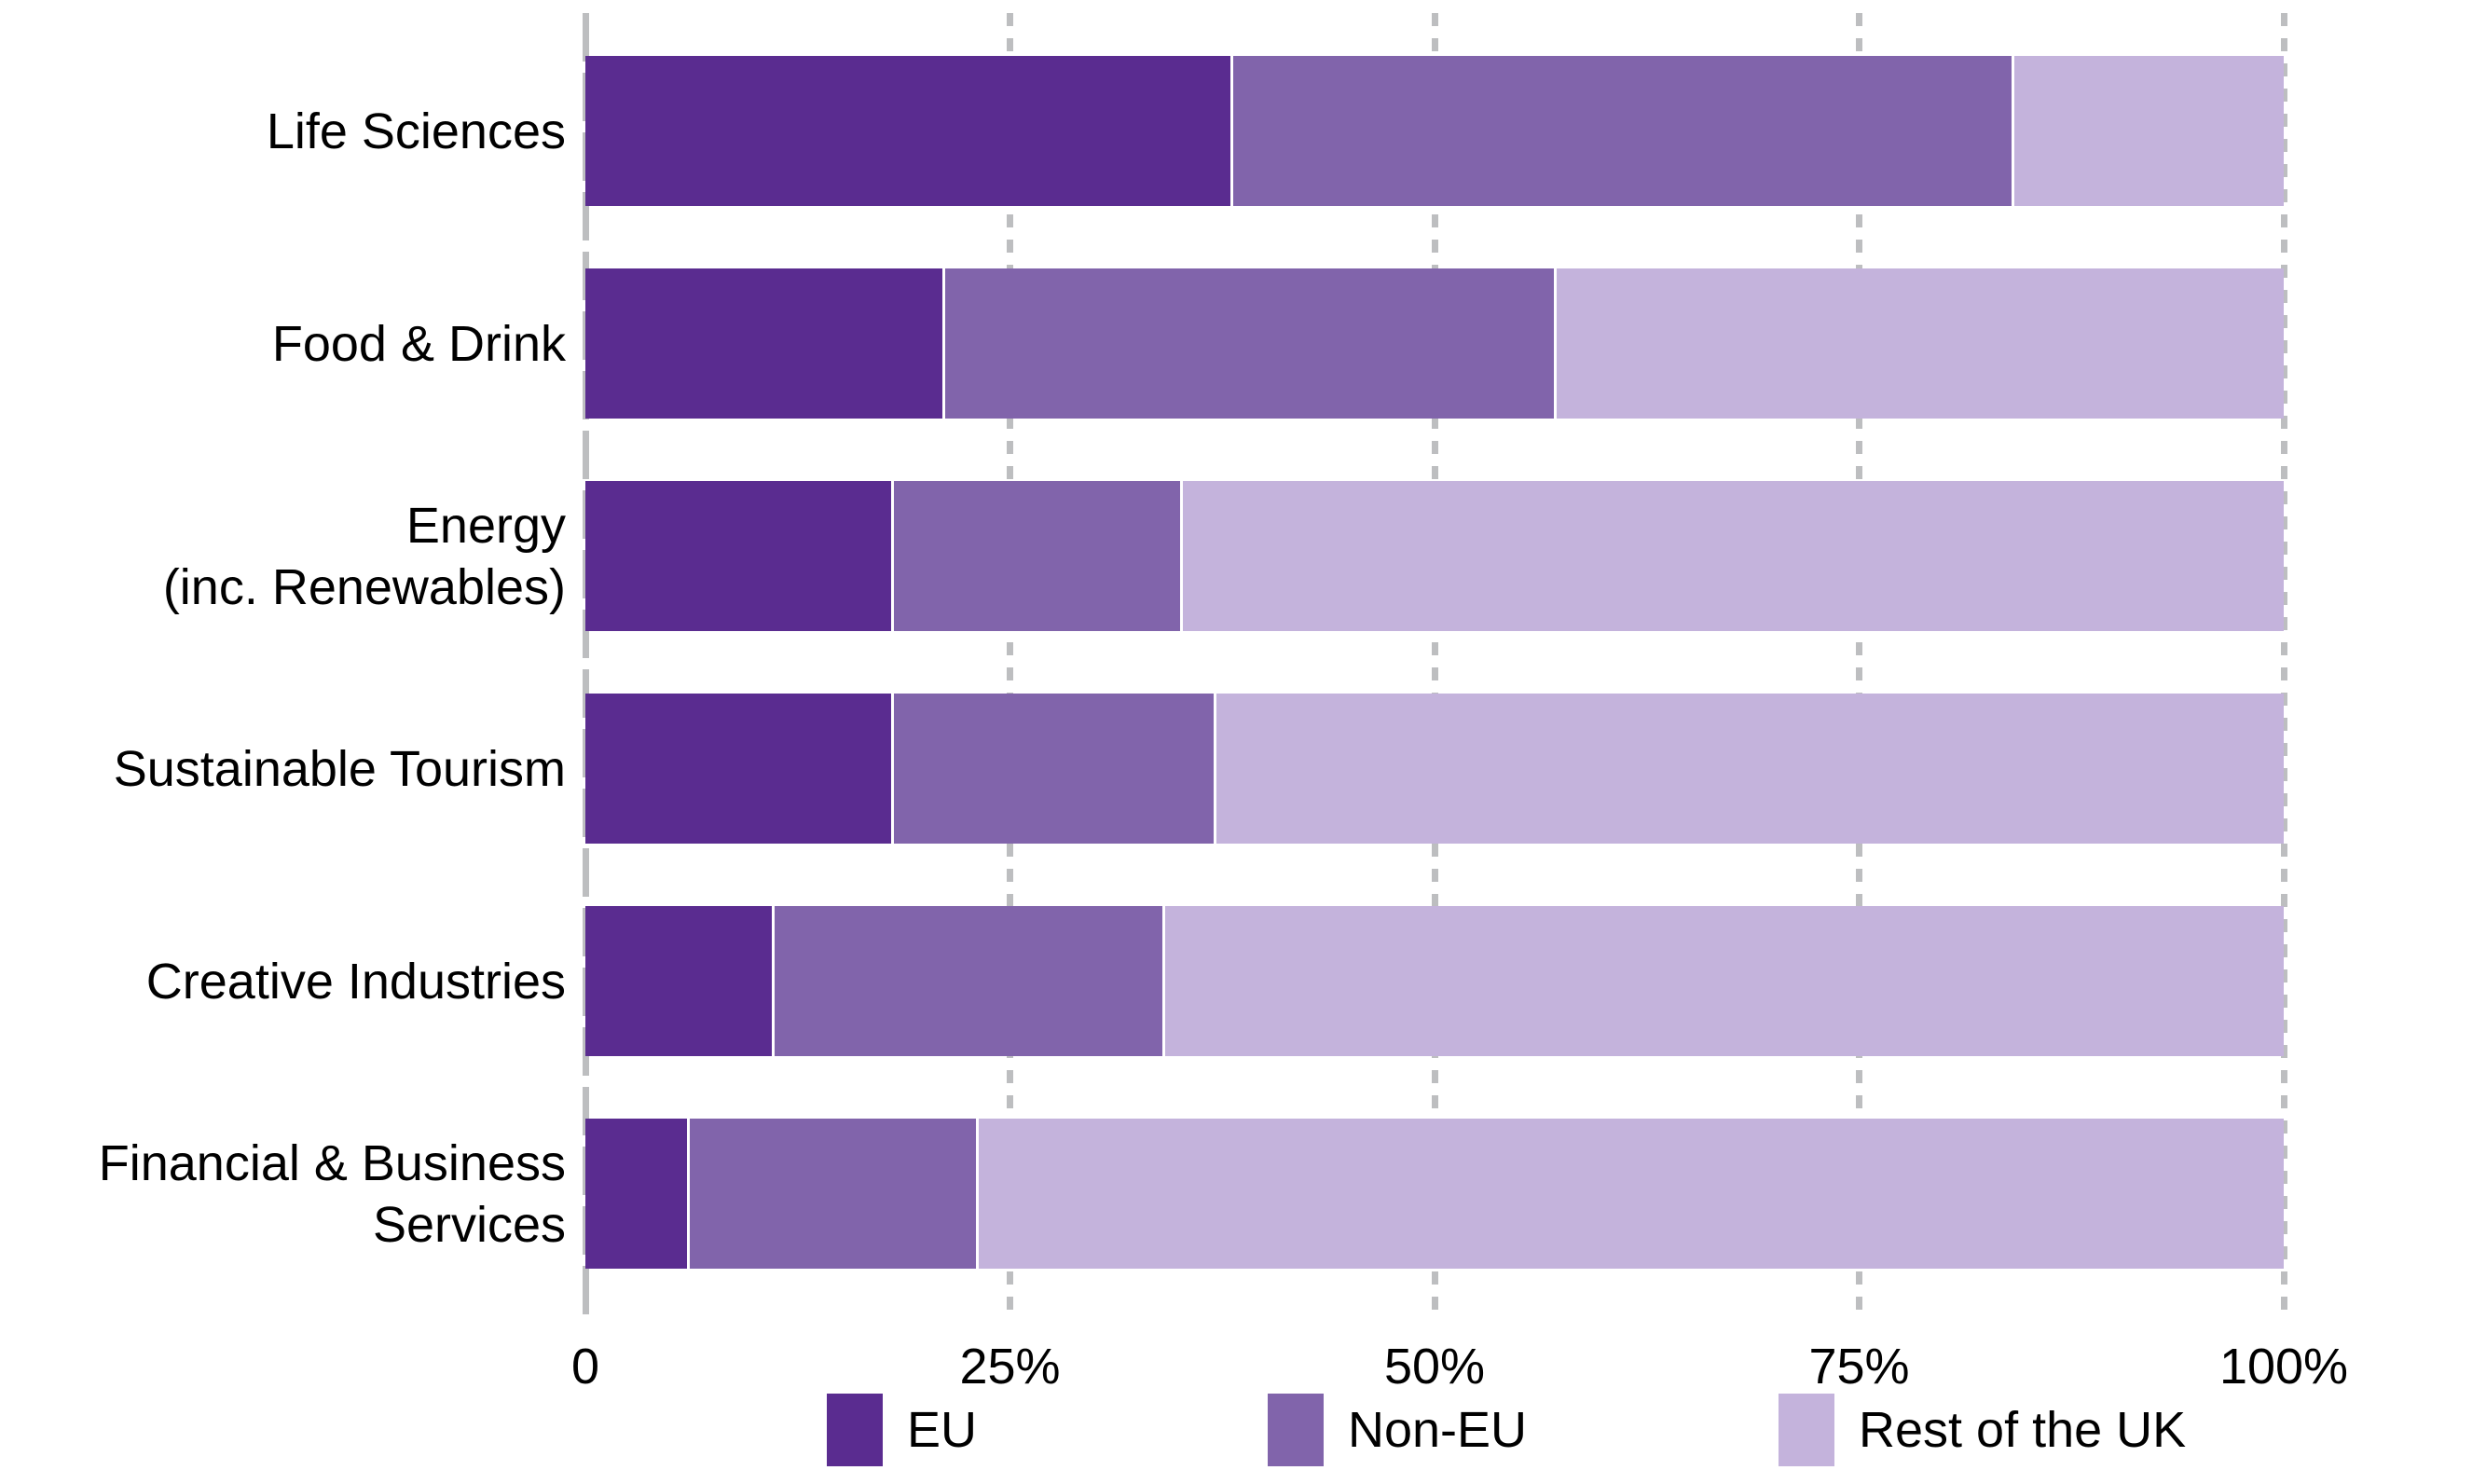 This screenshot has width=2486, height=1484. I want to click on category-label: Creative Industries, so click(355, 982).